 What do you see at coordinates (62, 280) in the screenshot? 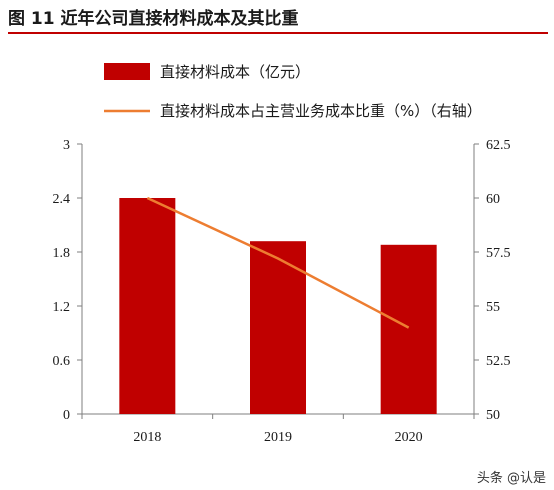
I see `left-axis-ticks: 0 0.6 1.2 1.8 2.4 3` at bounding box center [62, 280].